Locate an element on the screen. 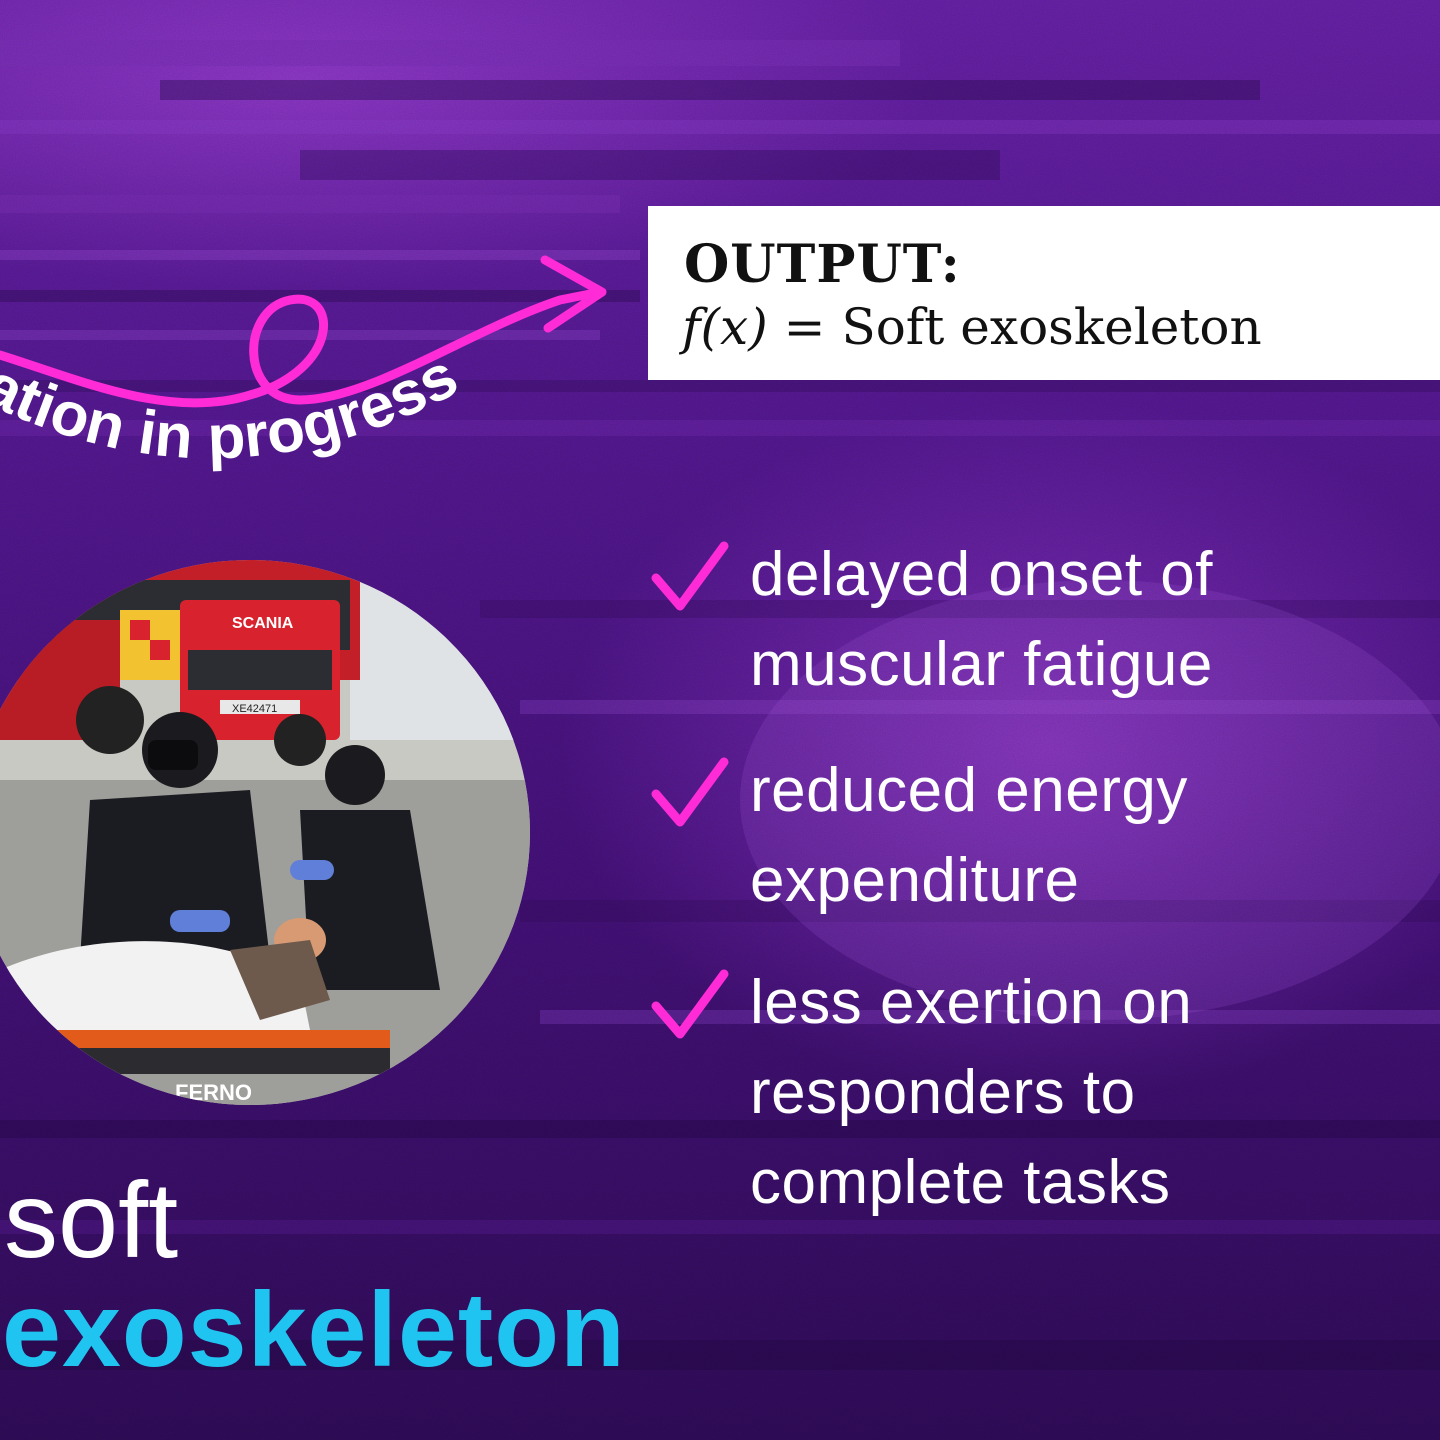 The image size is (1440, 1440). benefit-text: reduced energy expenditure is located at coordinates (969, 835).